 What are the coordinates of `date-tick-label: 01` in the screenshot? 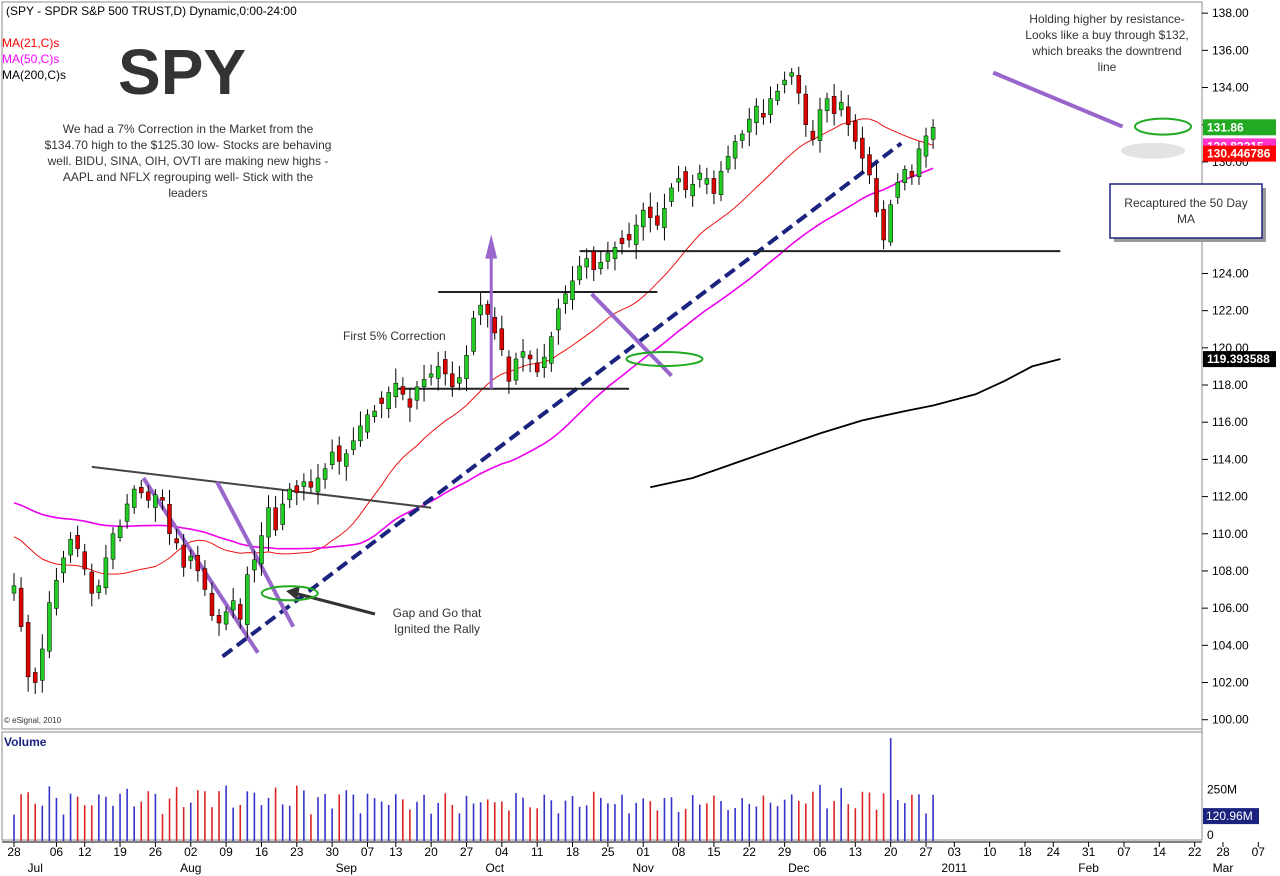 It's located at (644, 852).